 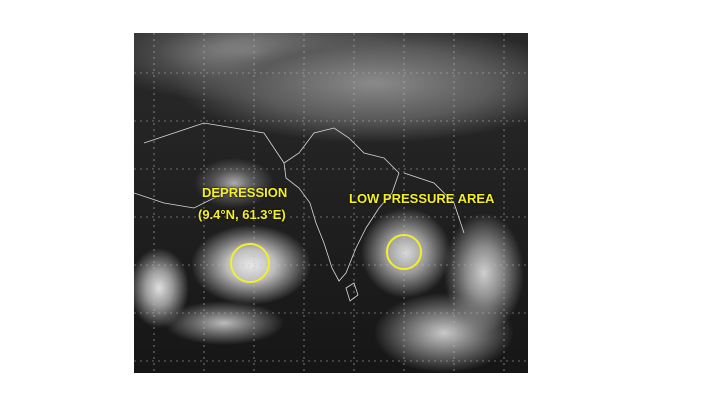 What do you see at coordinates (422, 198) in the screenshot?
I see `low-pressure-area-label: LOW PRESSURE AREA` at bounding box center [422, 198].